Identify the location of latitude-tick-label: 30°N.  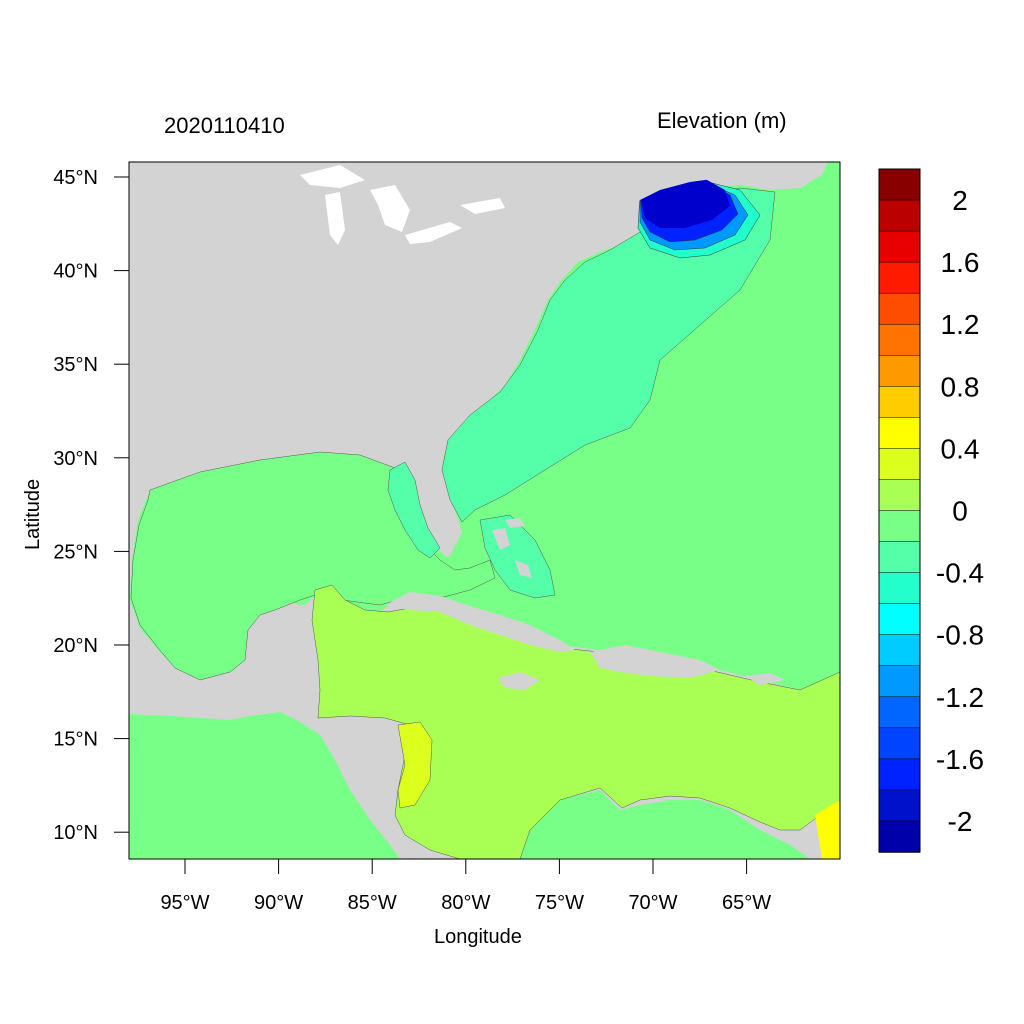
(75, 459).